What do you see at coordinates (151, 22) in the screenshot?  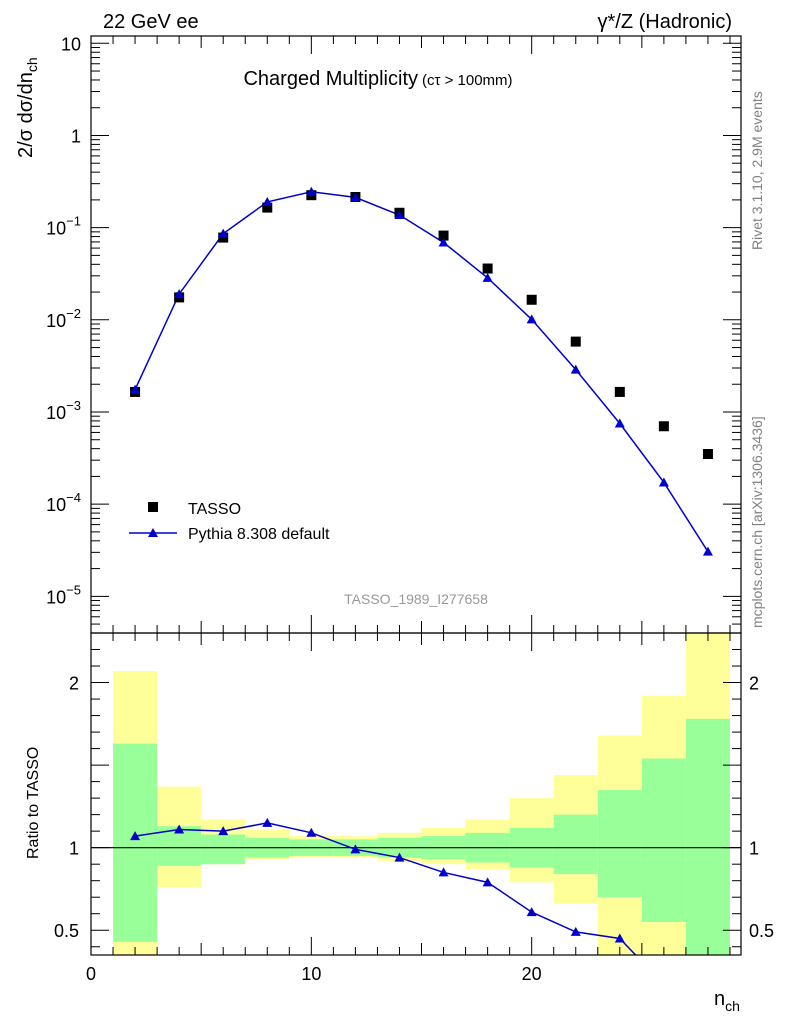 I see `header-left: 22 GeV ee` at bounding box center [151, 22].